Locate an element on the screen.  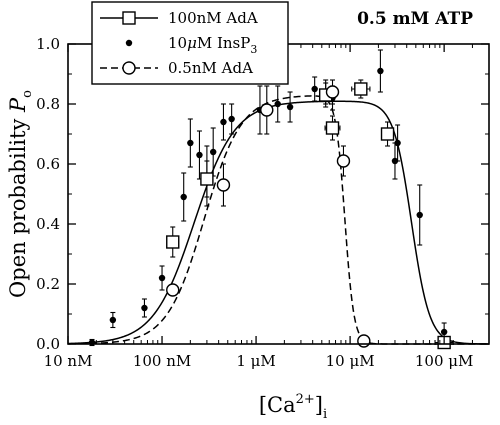
legend-marker-adaLow is located at coordinates (129, 68).